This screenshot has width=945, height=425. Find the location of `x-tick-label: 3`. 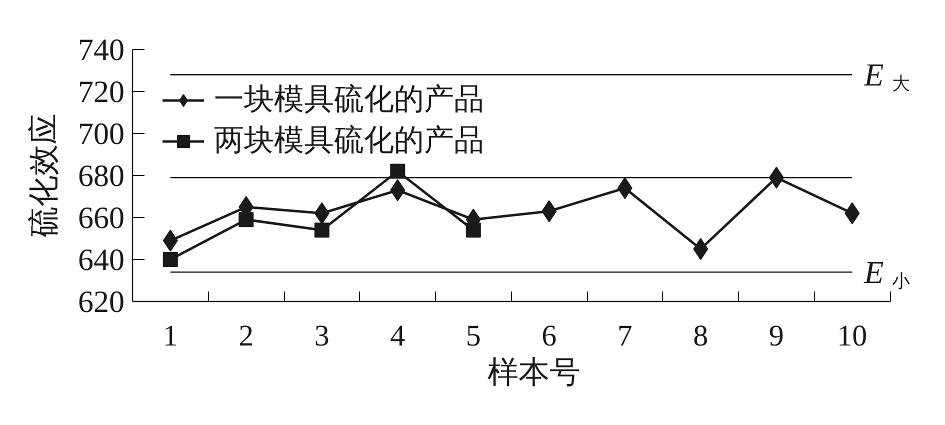

x-tick-label: 3 is located at coordinates (322, 336).